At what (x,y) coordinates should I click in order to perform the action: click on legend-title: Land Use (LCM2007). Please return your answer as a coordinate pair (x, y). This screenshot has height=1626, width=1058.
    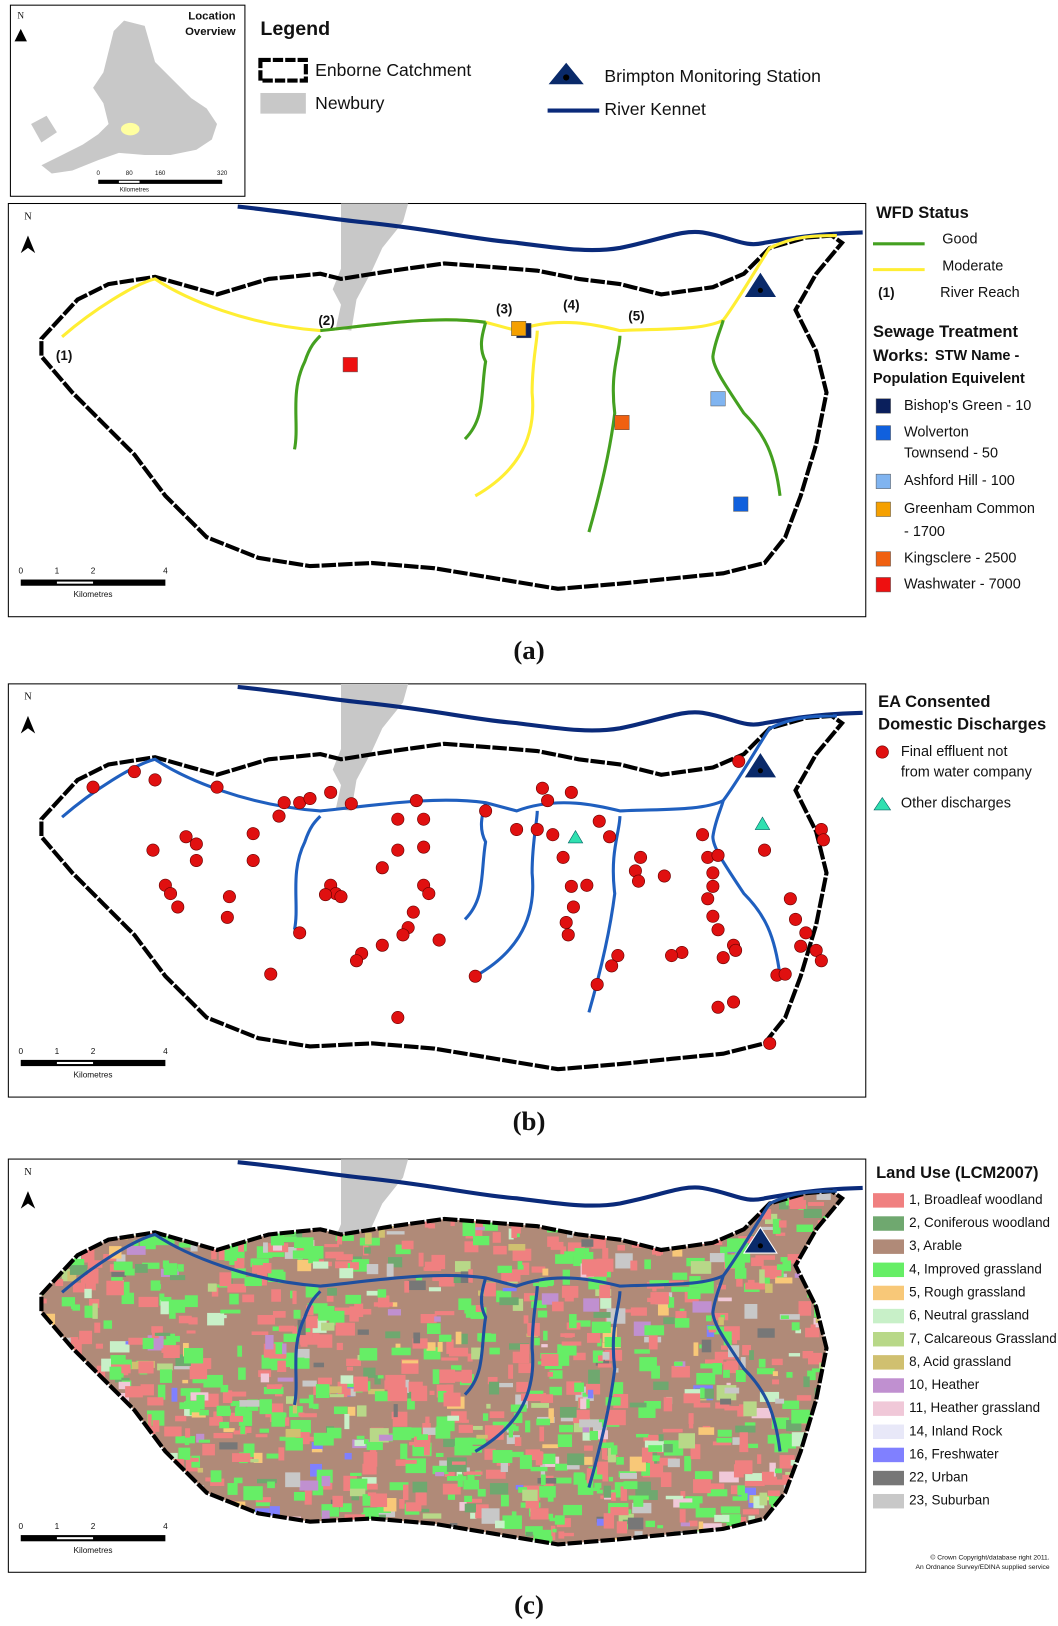
    Looking at the image, I should click on (957, 1172).